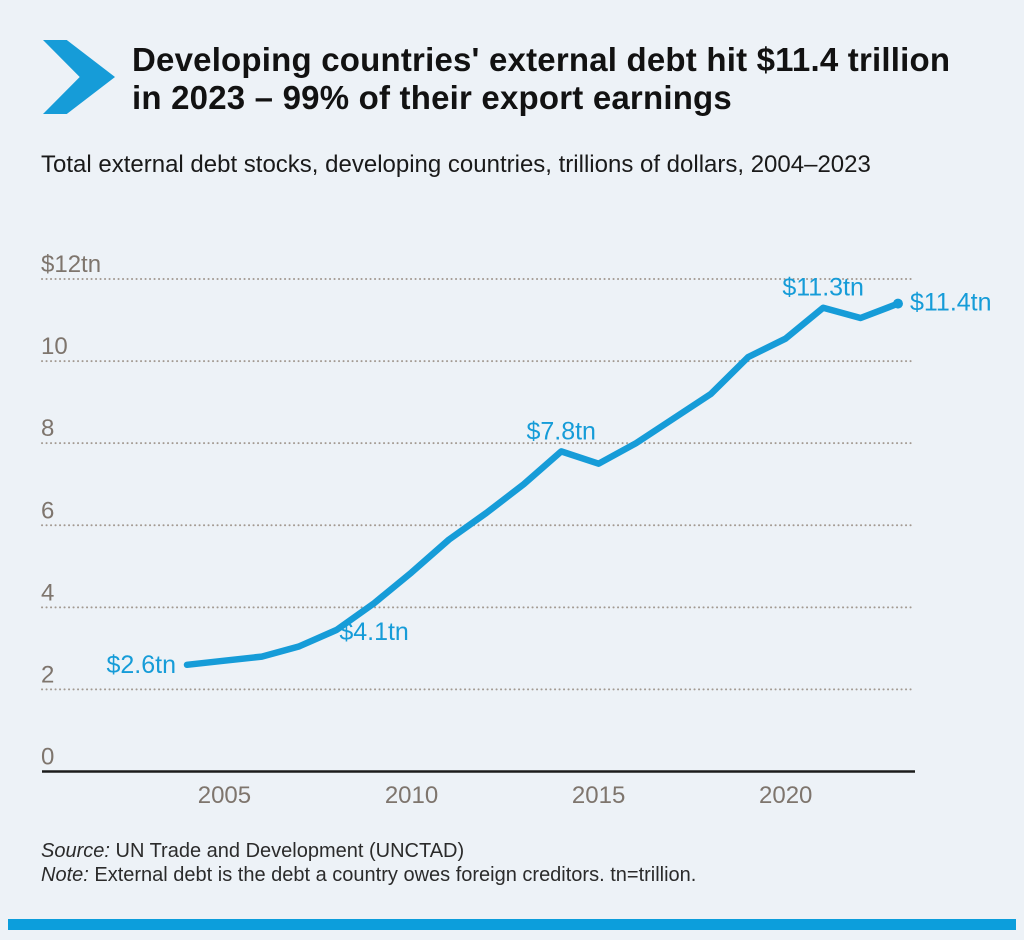  What do you see at coordinates (411, 795) in the screenshot?
I see `x-tick-label: 2010` at bounding box center [411, 795].